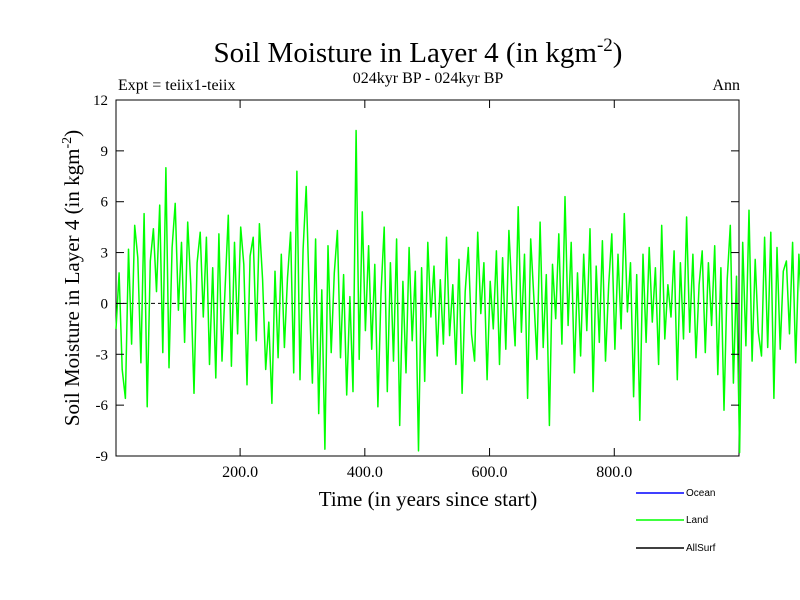  I want to click on y-tick-label: 9, so click(105, 152).